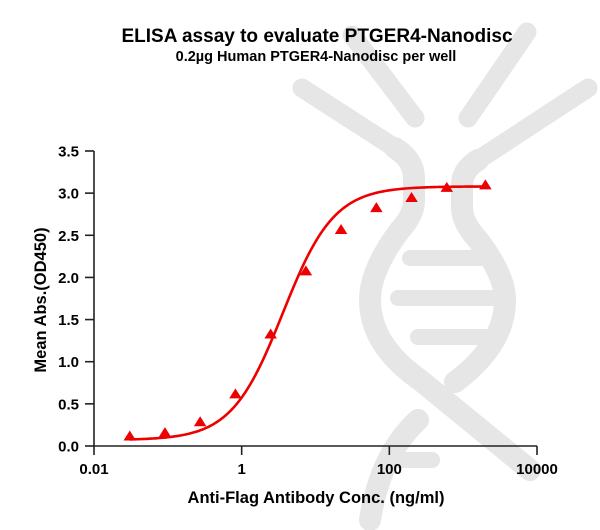 The image size is (600, 530). I want to click on chart-title: ELISA assay to evaluate PTGER4-Nanodisc, so click(316, 36).